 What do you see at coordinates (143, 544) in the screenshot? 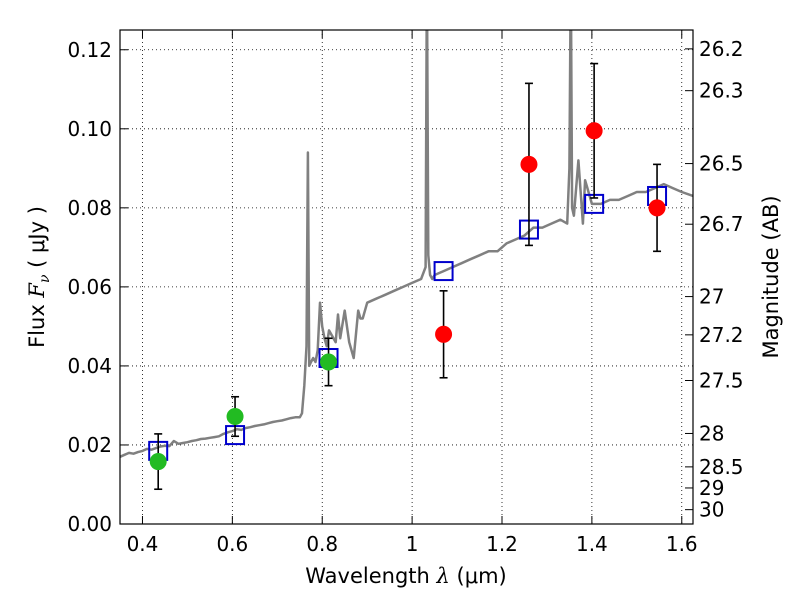
I see `x-tick-label: 0.4` at bounding box center [143, 544].